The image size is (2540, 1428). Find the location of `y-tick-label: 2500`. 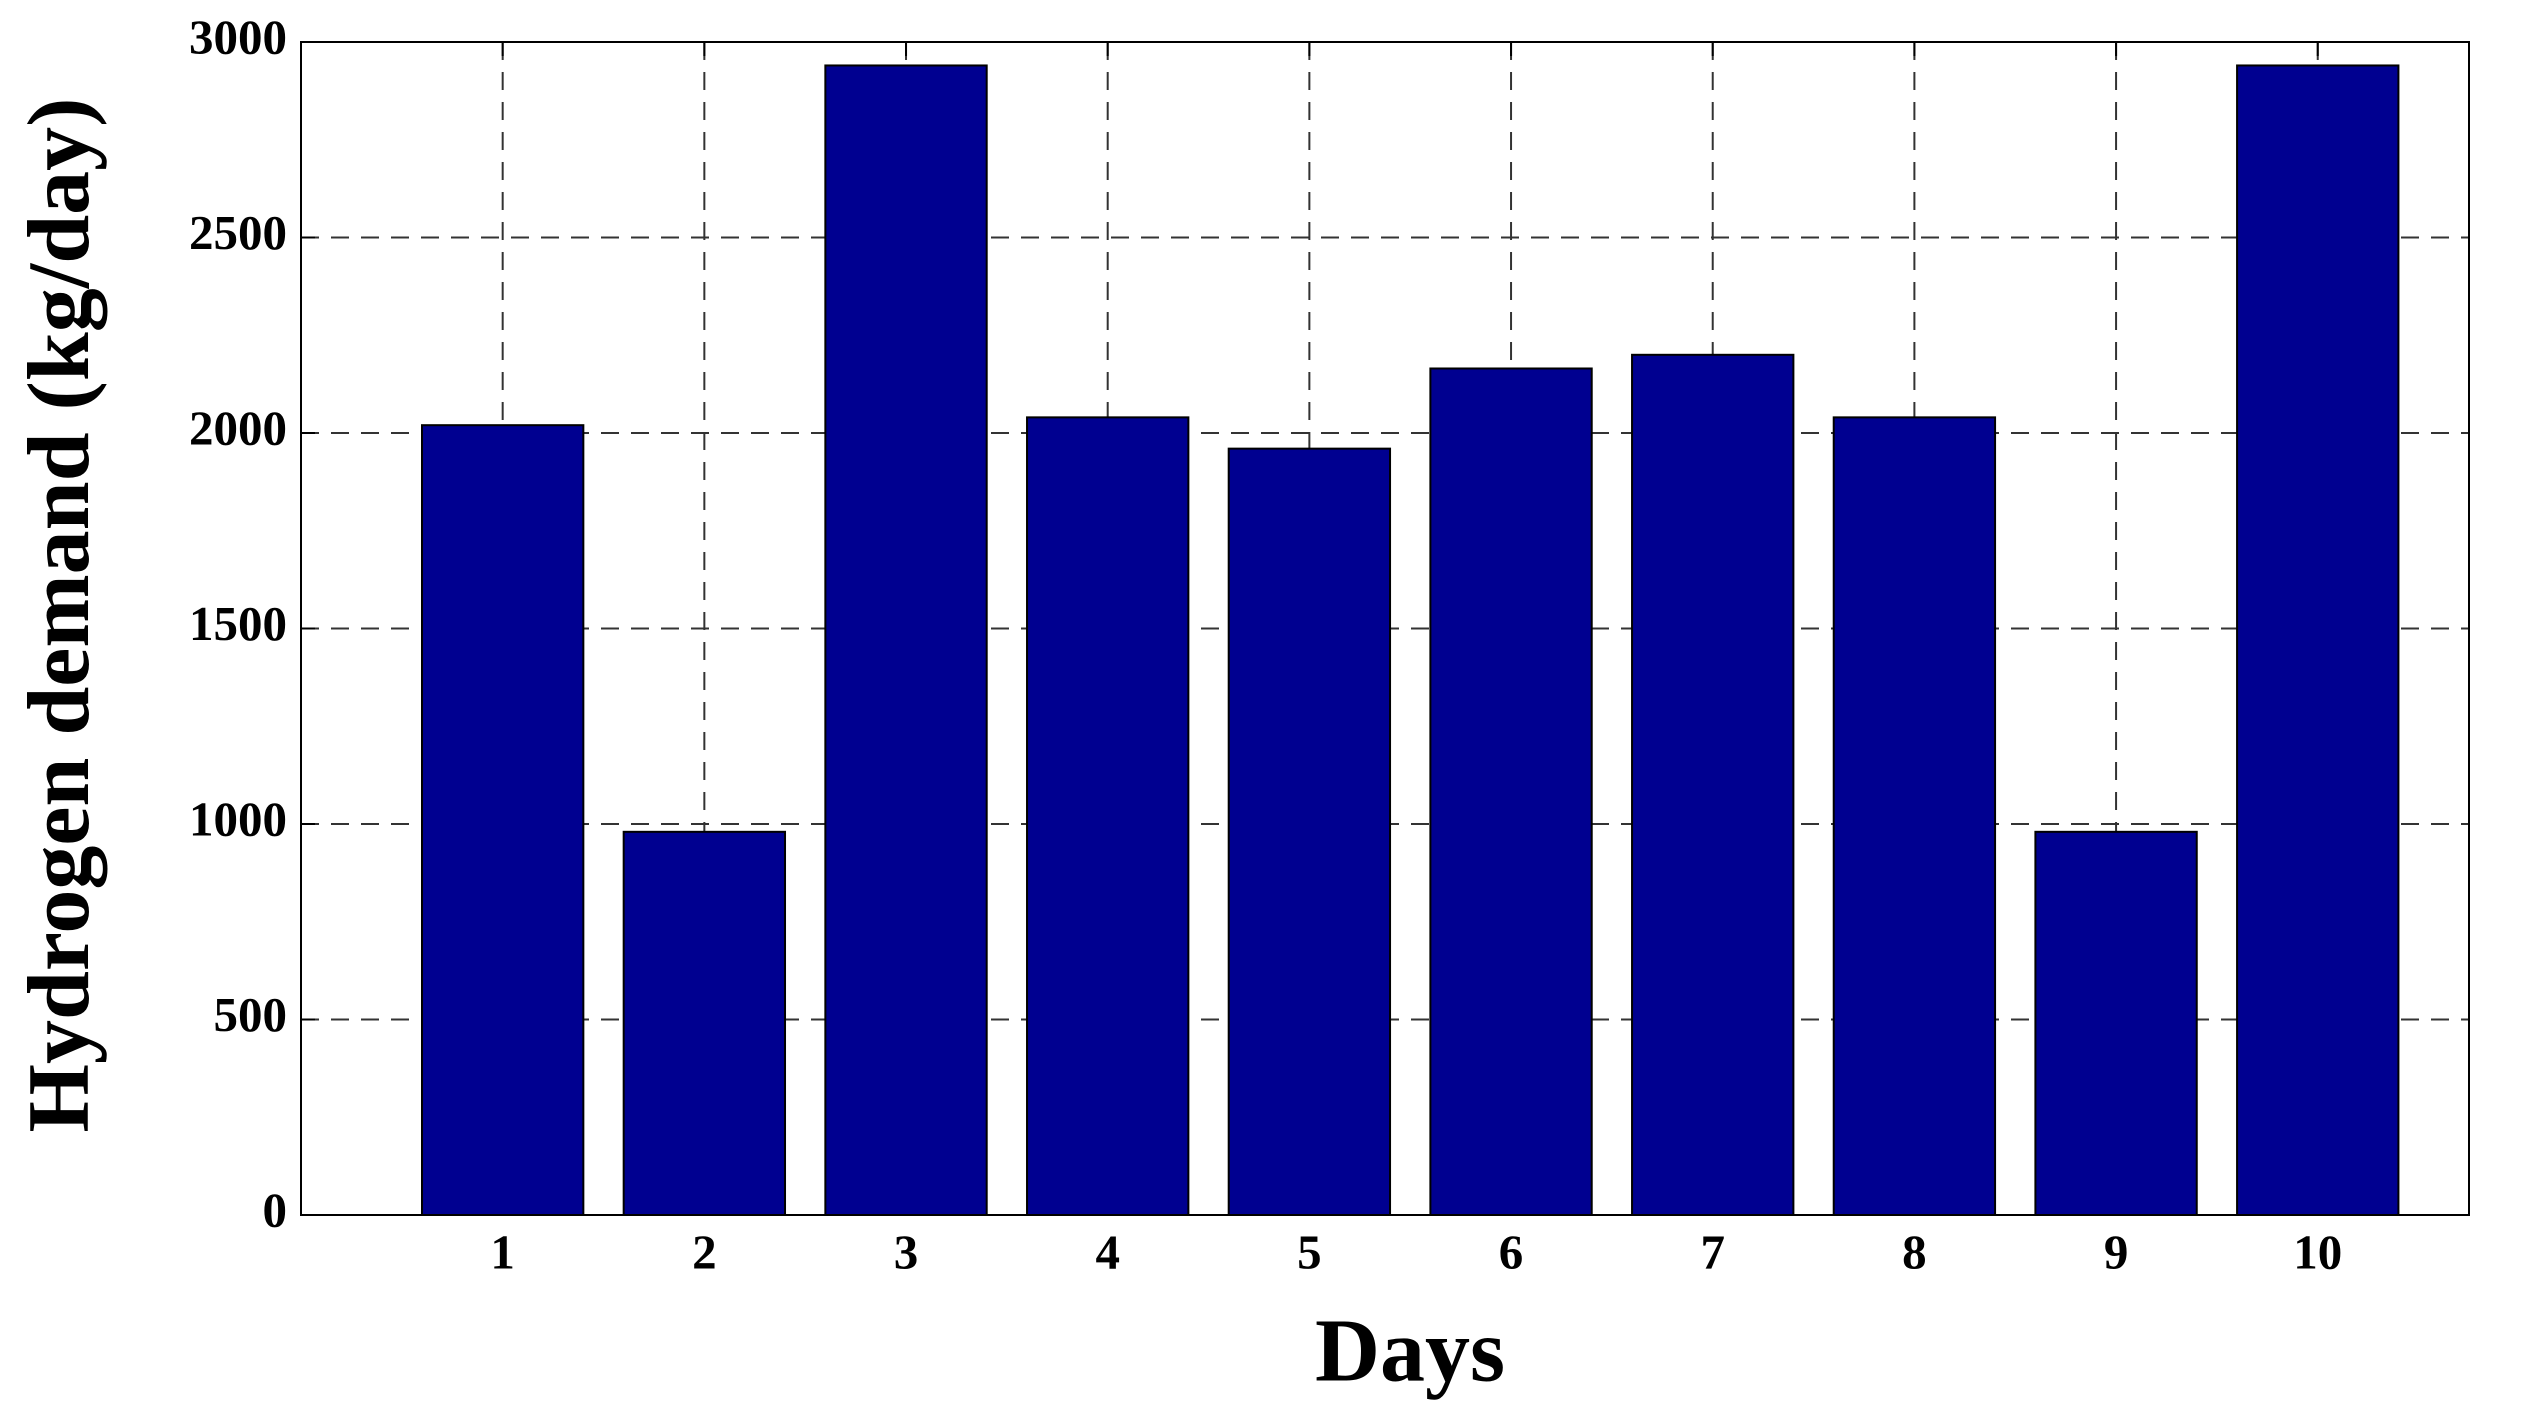

y-tick-label: 2500 is located at coordinates (238, 232).